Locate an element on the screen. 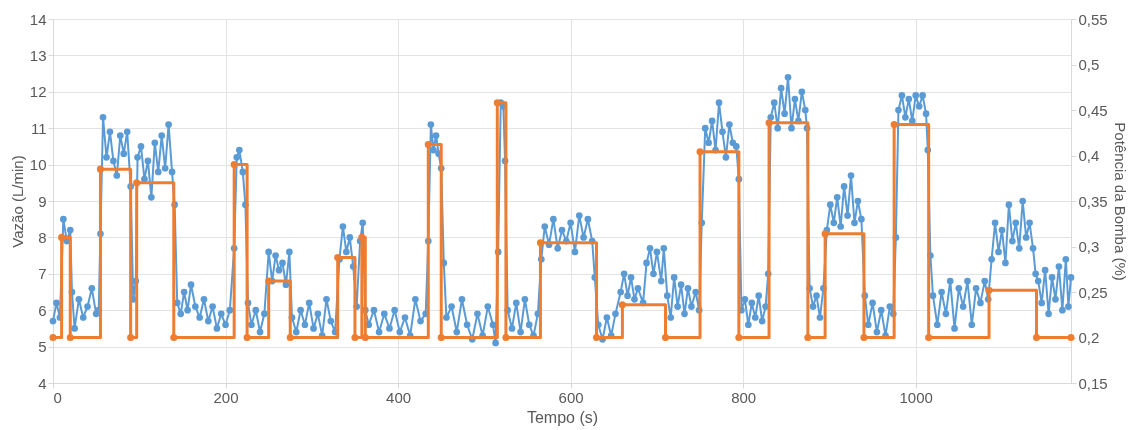  y-tick-label: 5 is located at coordinates (42, 347).